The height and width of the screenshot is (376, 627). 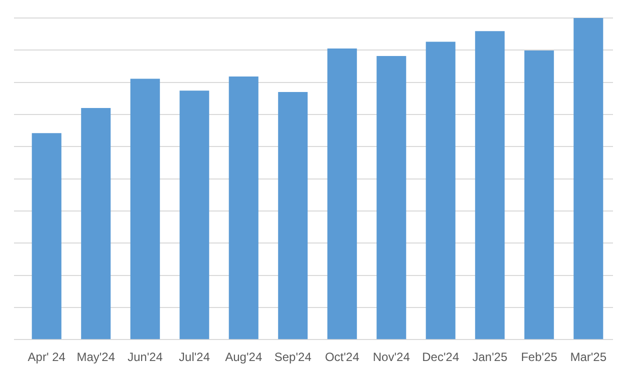 I want to click on x-tick-label: Jul'24, so click(x=194, y=357).